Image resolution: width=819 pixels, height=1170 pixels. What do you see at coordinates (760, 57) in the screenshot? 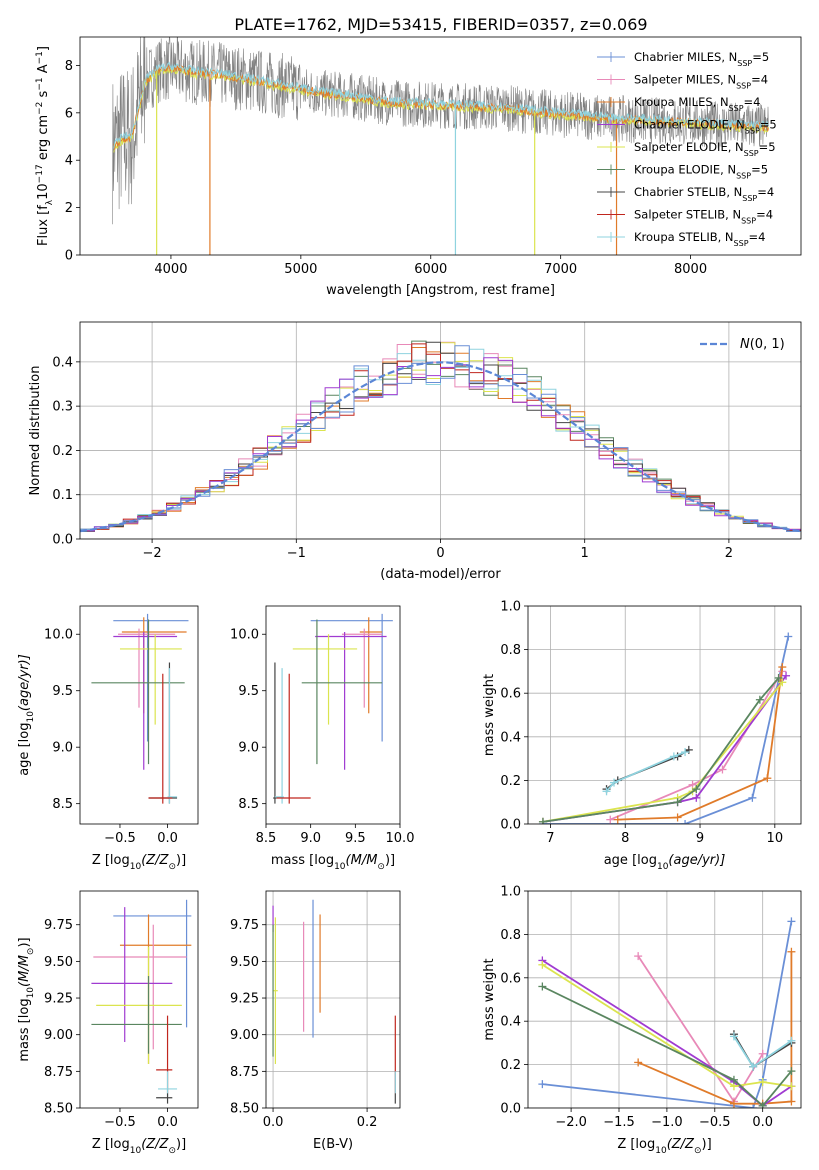
I see `legend-tail: =5` at bounding box center [760, 57].